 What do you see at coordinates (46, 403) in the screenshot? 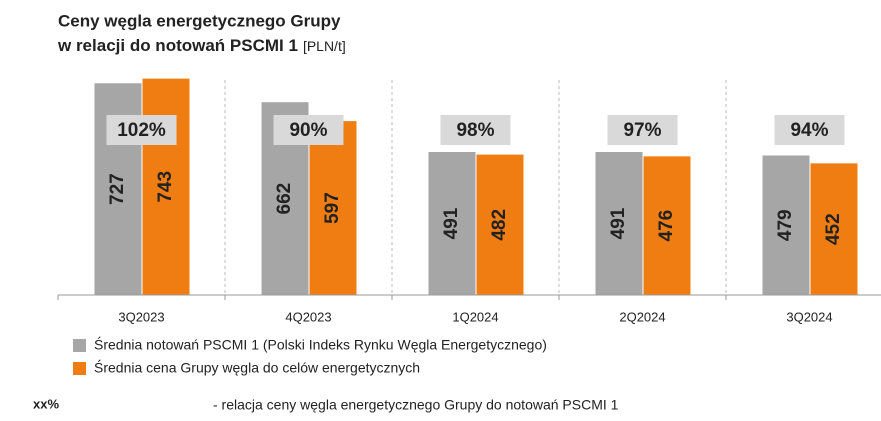
I see `annotation-key: xx%` at bounding box center [46, 403].